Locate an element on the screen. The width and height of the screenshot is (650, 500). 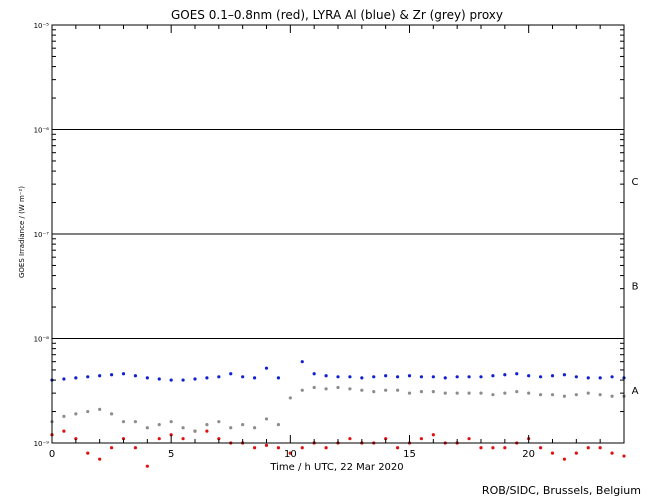
x-tick-label: 5 is located at coordinates (171, 454).